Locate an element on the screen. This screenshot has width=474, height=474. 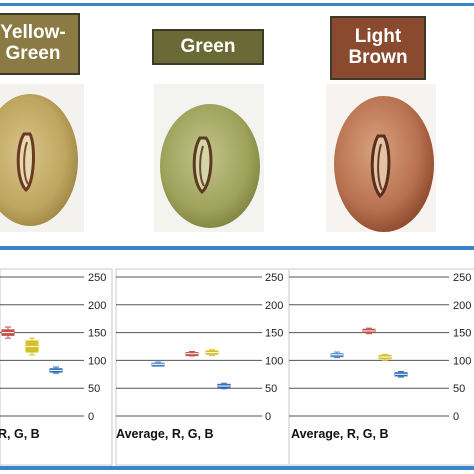
chart-frame is located at coordinates (56, 367).